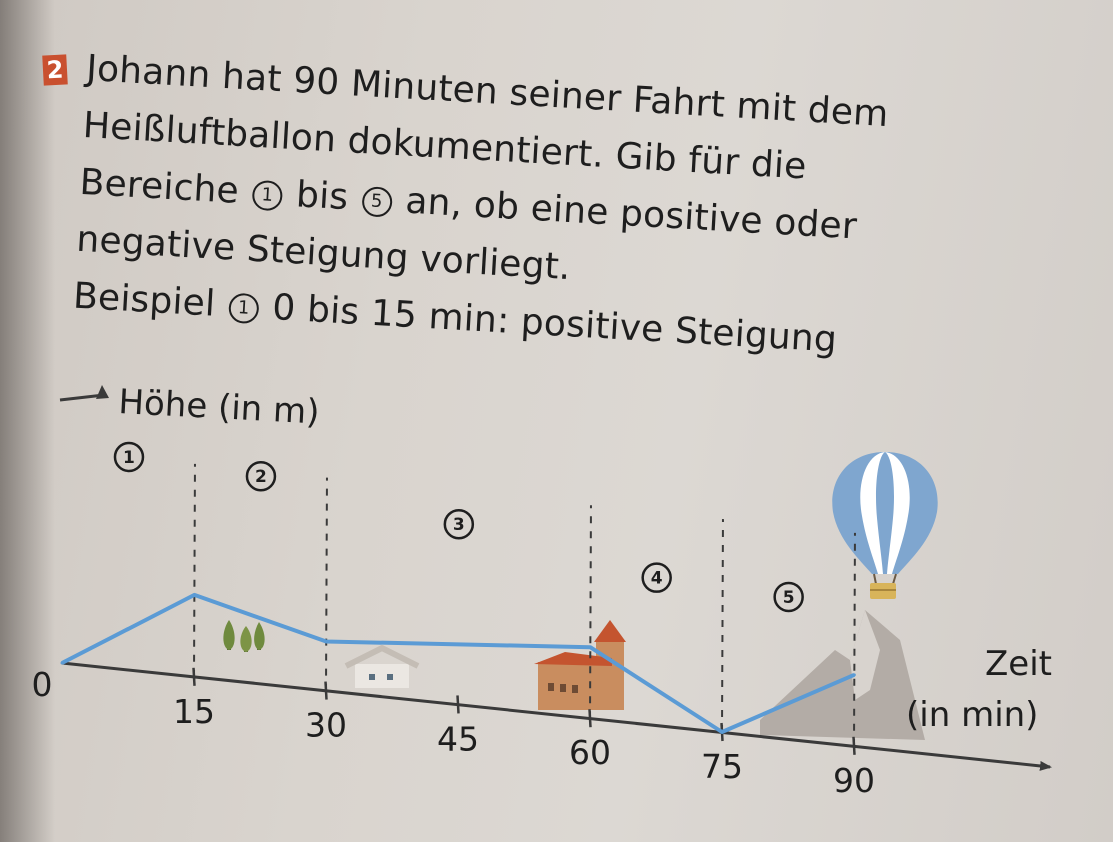  I want to click on region-label: 2, so click(261, 477).